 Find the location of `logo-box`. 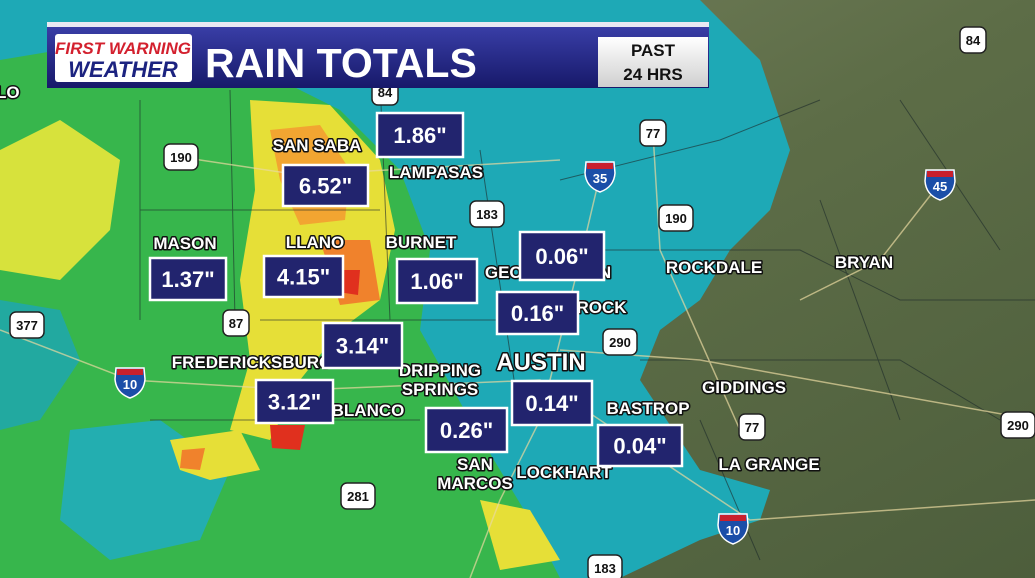

logo-box is located at coordinates (123, 58).